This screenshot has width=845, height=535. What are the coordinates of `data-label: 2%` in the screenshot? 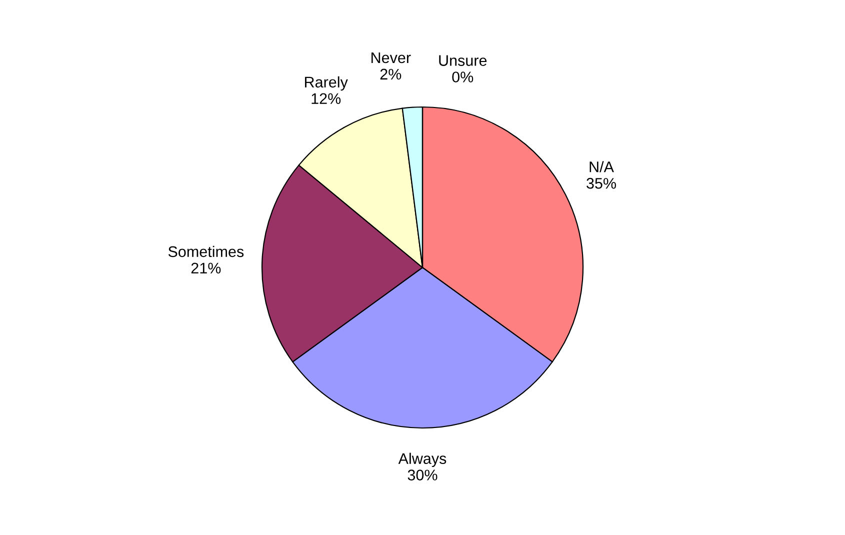 It's located at (391, 74).